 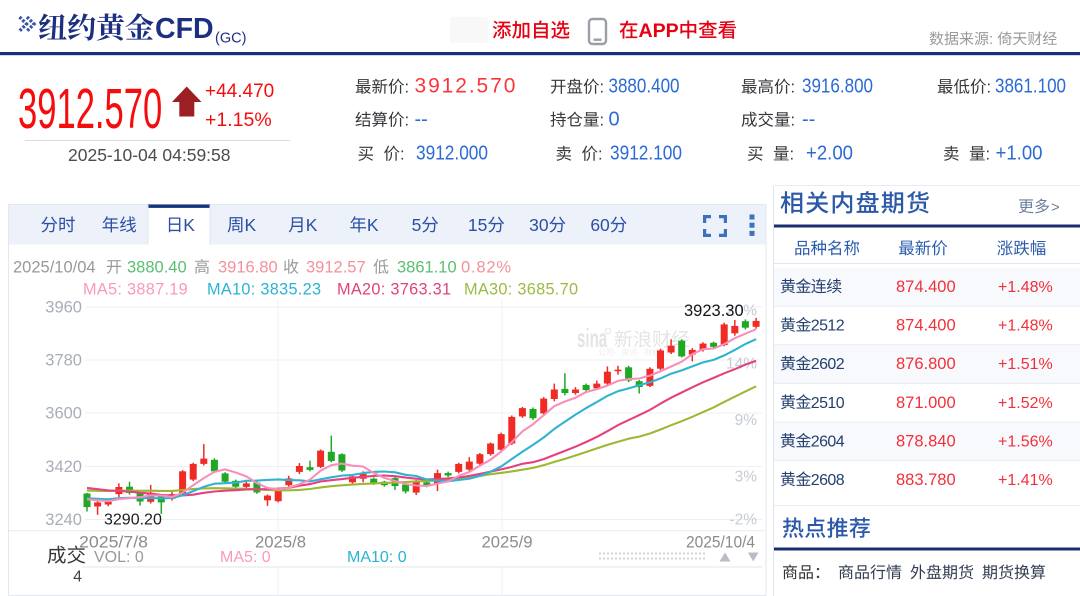 What do you see at coordinates (644, 87) in the screenshot?
I see `svg-text: 3880.400` at bounding box center [644, 87].